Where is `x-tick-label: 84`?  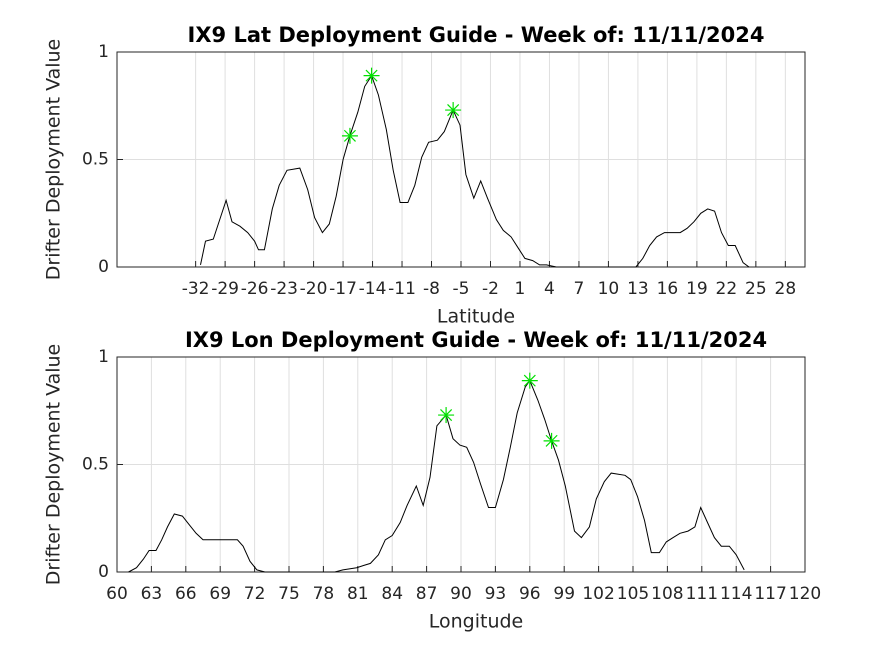
x-tick-label: 84 is located at coordinates (392, 594).